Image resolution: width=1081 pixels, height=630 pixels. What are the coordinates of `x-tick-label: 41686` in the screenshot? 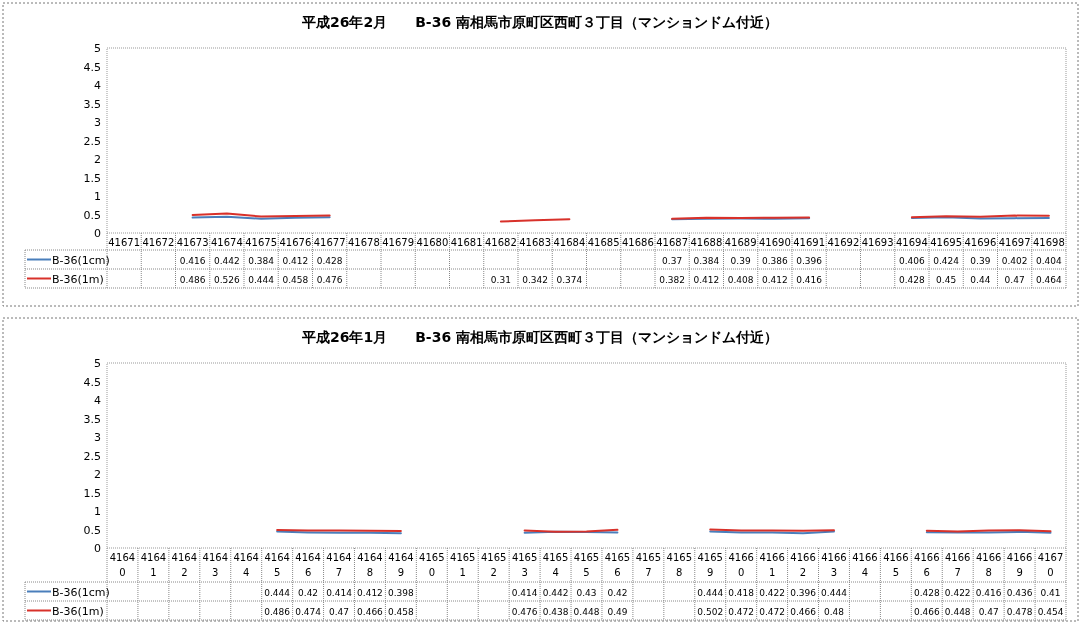 It's located at (637, 242).